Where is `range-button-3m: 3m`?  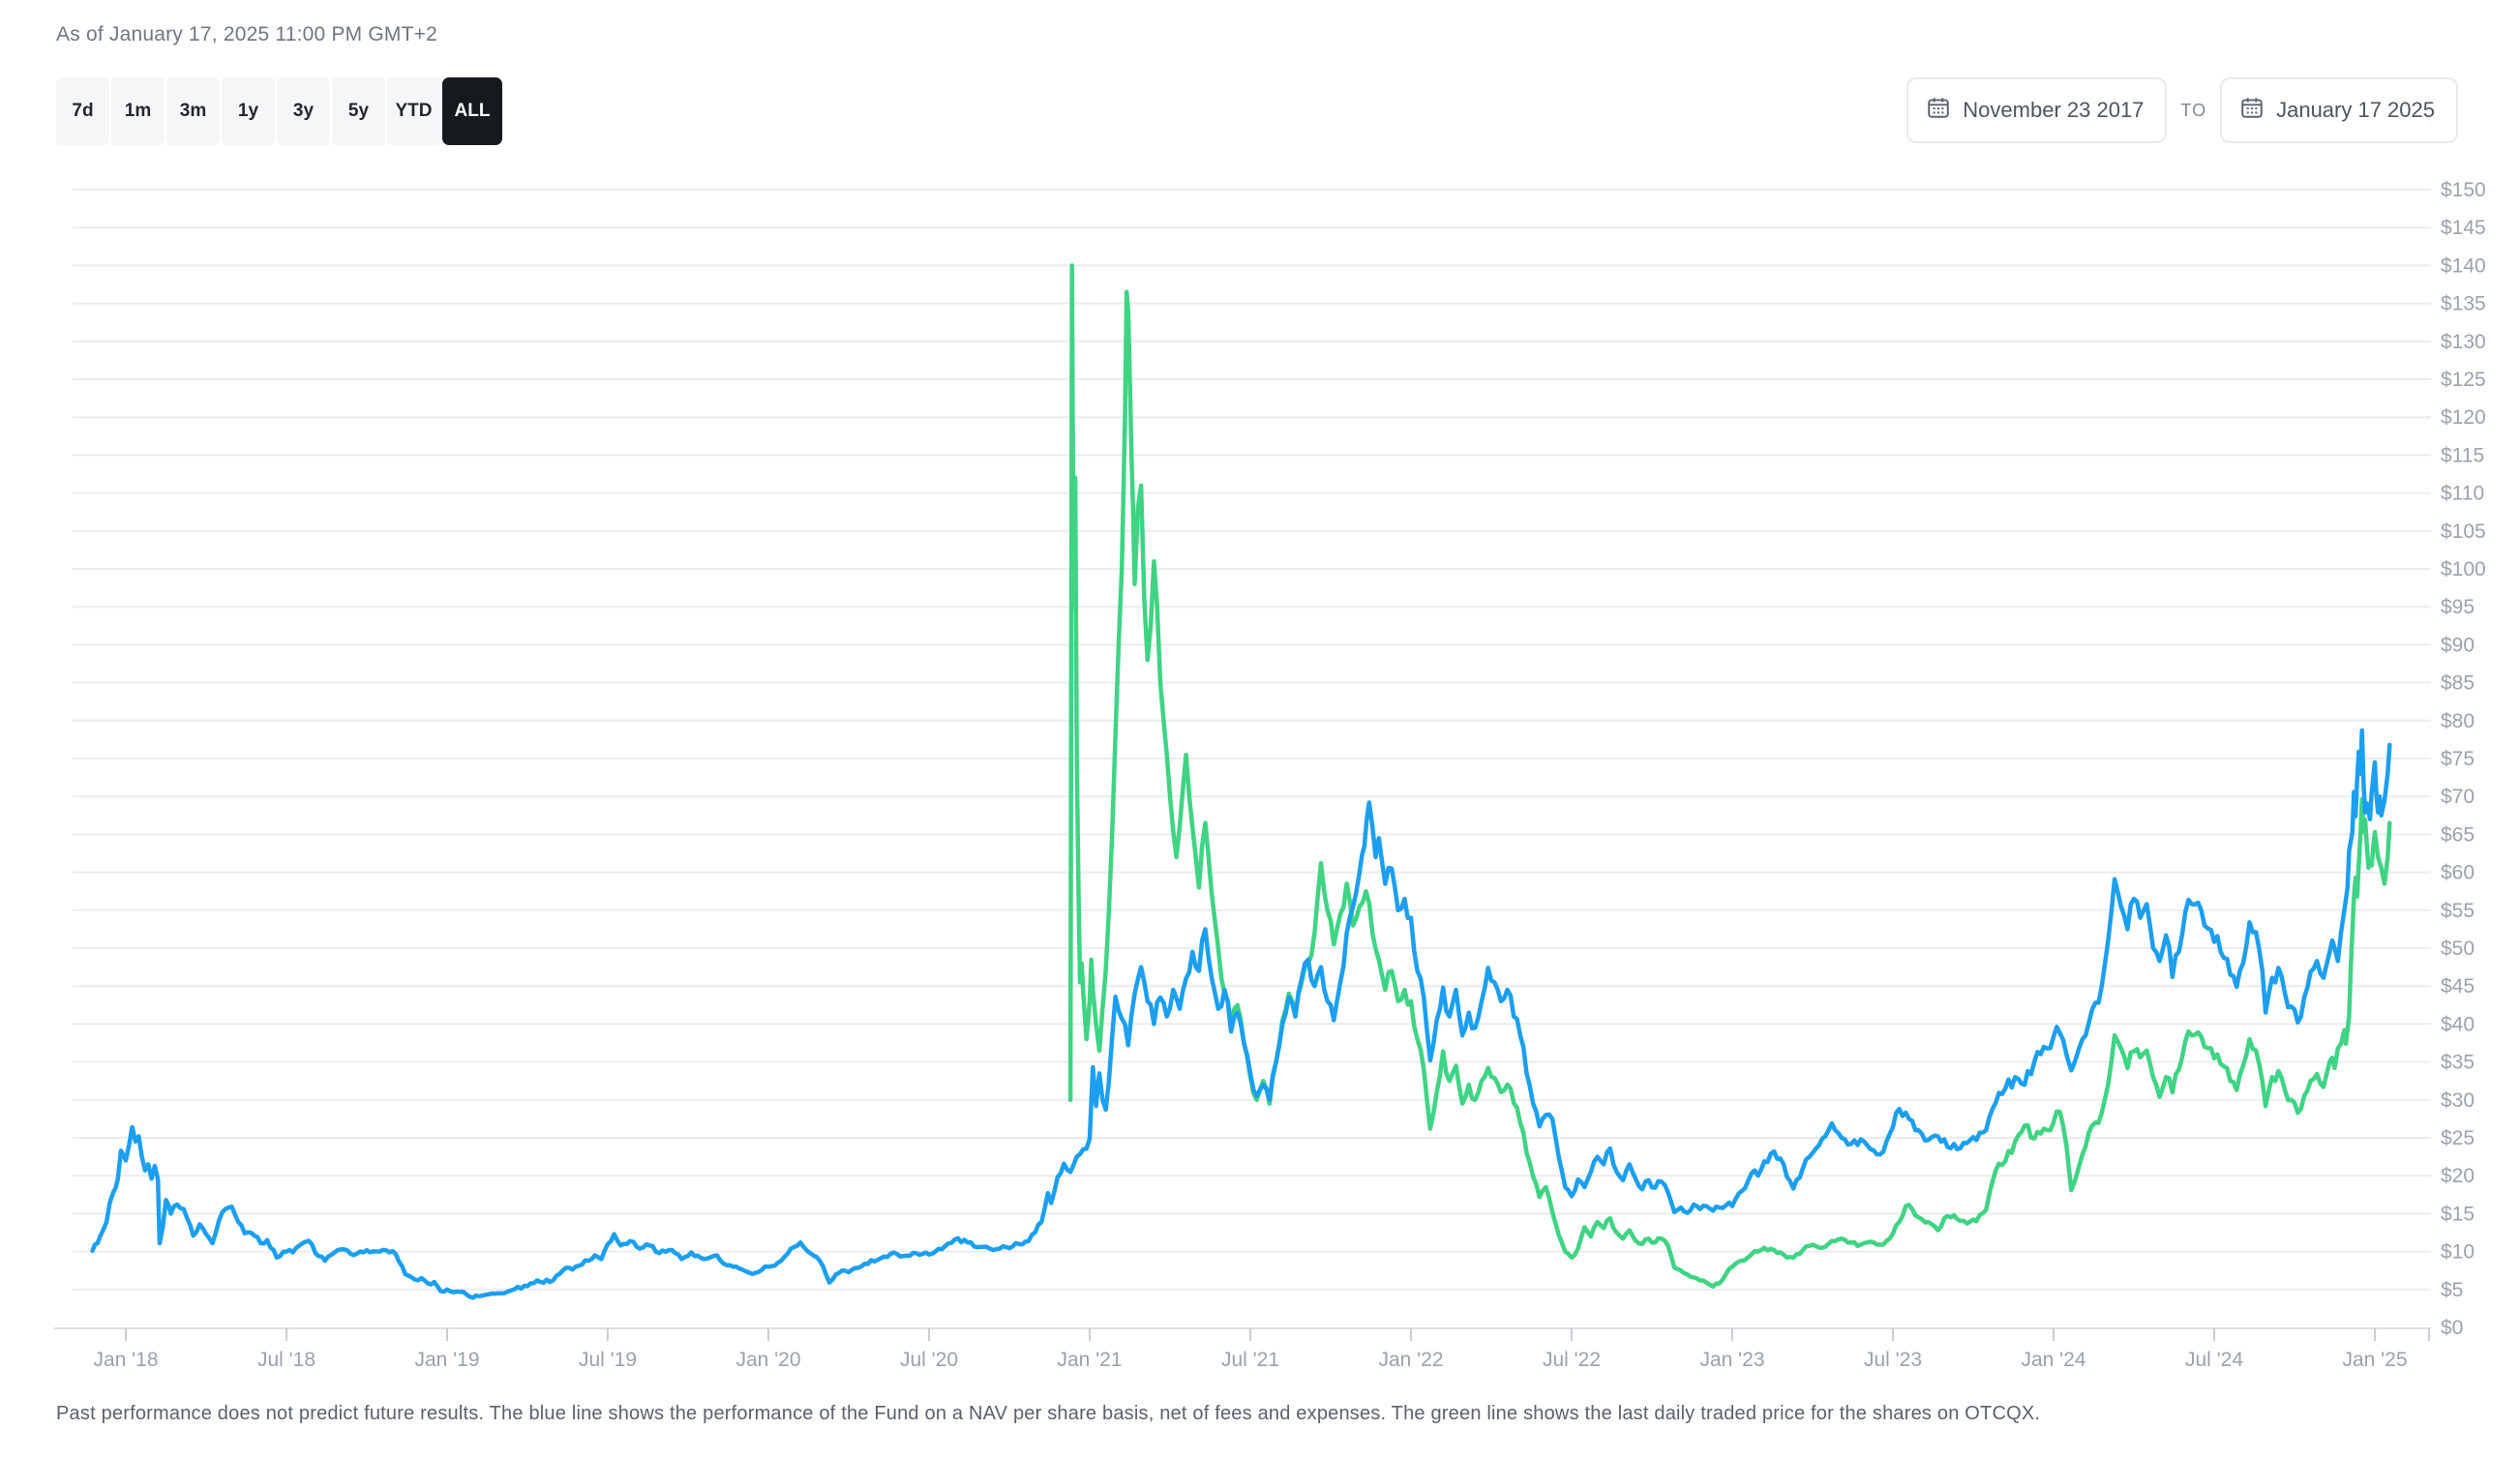
range-button-3m: 3m is located at coordinates (193, 111).